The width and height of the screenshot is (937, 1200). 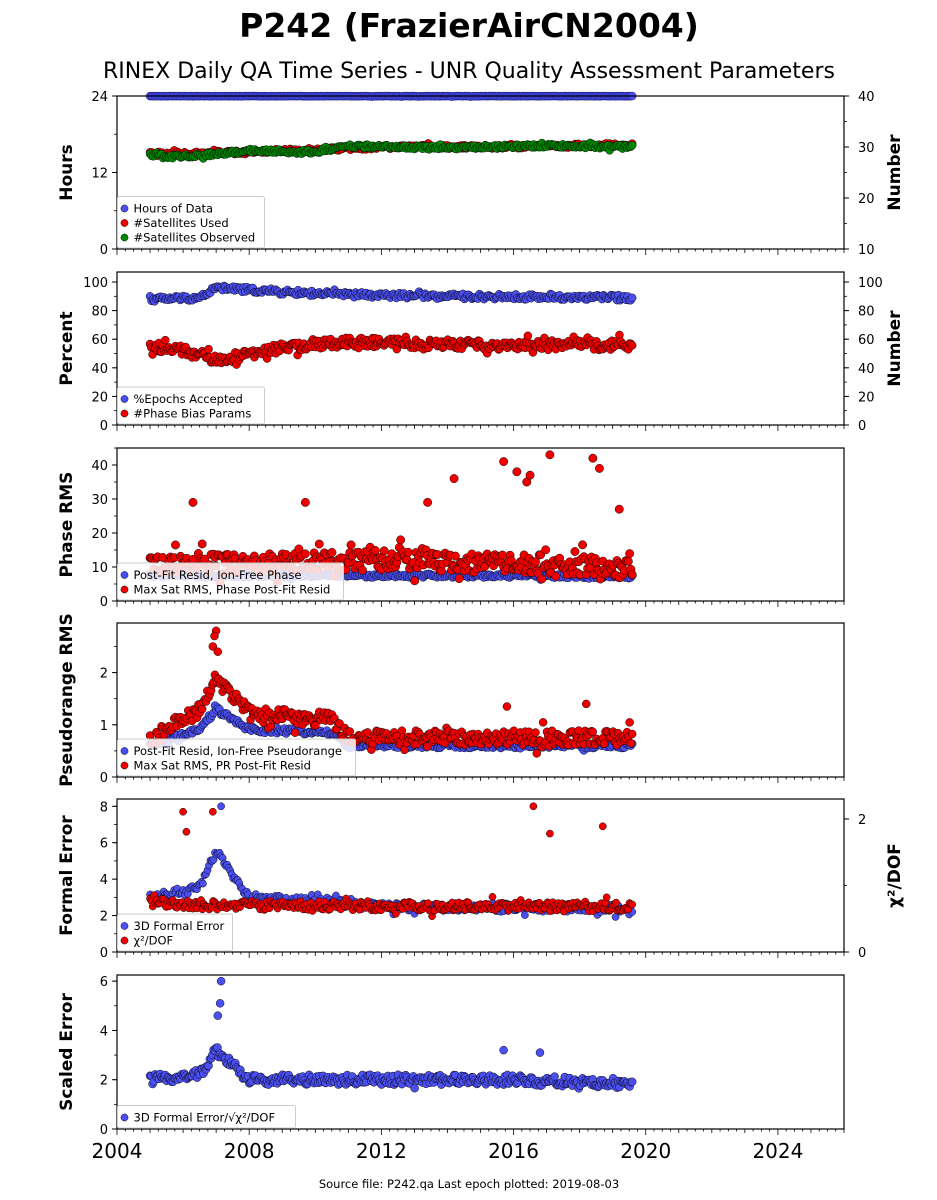 What do you see at coordinates (104, 807) in the screenshot?
I see `y-tick-label: 8` at bounding box center [104, 807].